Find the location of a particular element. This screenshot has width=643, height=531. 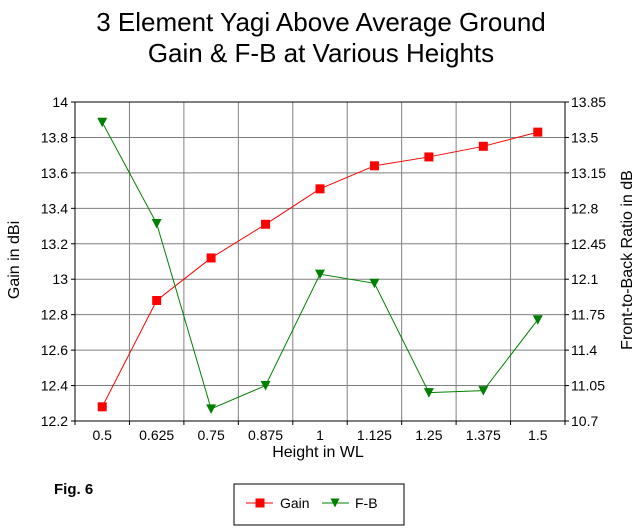

y2-axis-label: Front-to-Back Ratio in dB is located at coordinates (627, 260).